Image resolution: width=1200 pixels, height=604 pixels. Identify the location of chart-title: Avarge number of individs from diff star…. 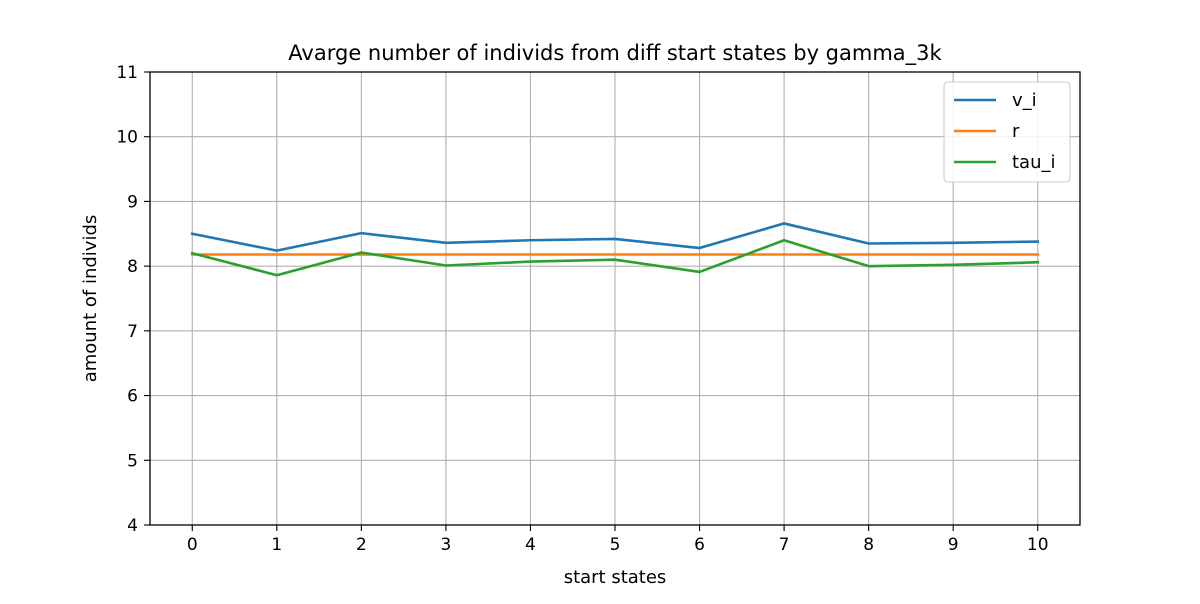
(615, 53).